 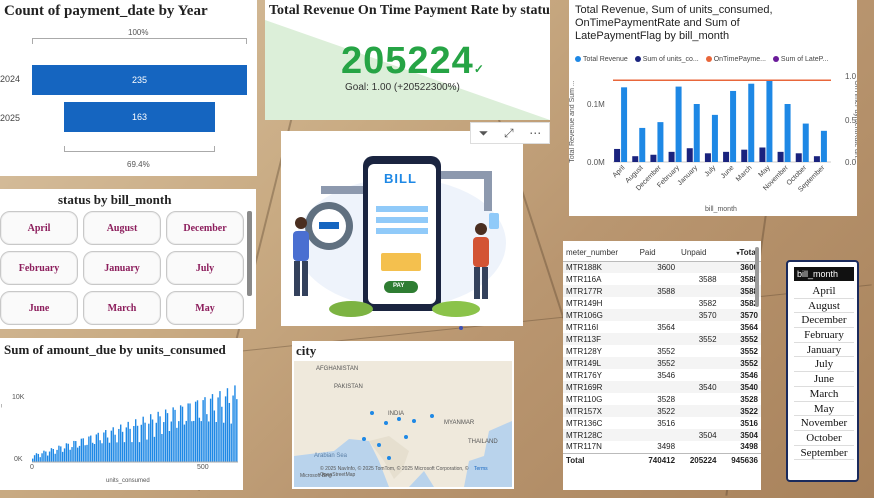 What do you see at coordinates (10, 79) in the screenshot?
I see `funnel-year-2024: 2024` at bounding box center [10, 79].